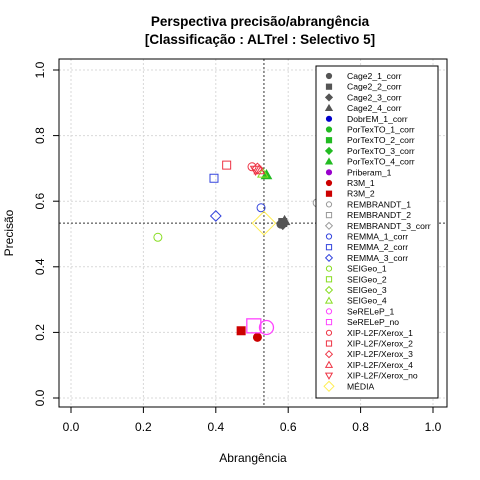  Describe the element at coordinates (260, 21) in the screenshot. I see `chart-title: Perspectiva precisão/abrangência` at that location.